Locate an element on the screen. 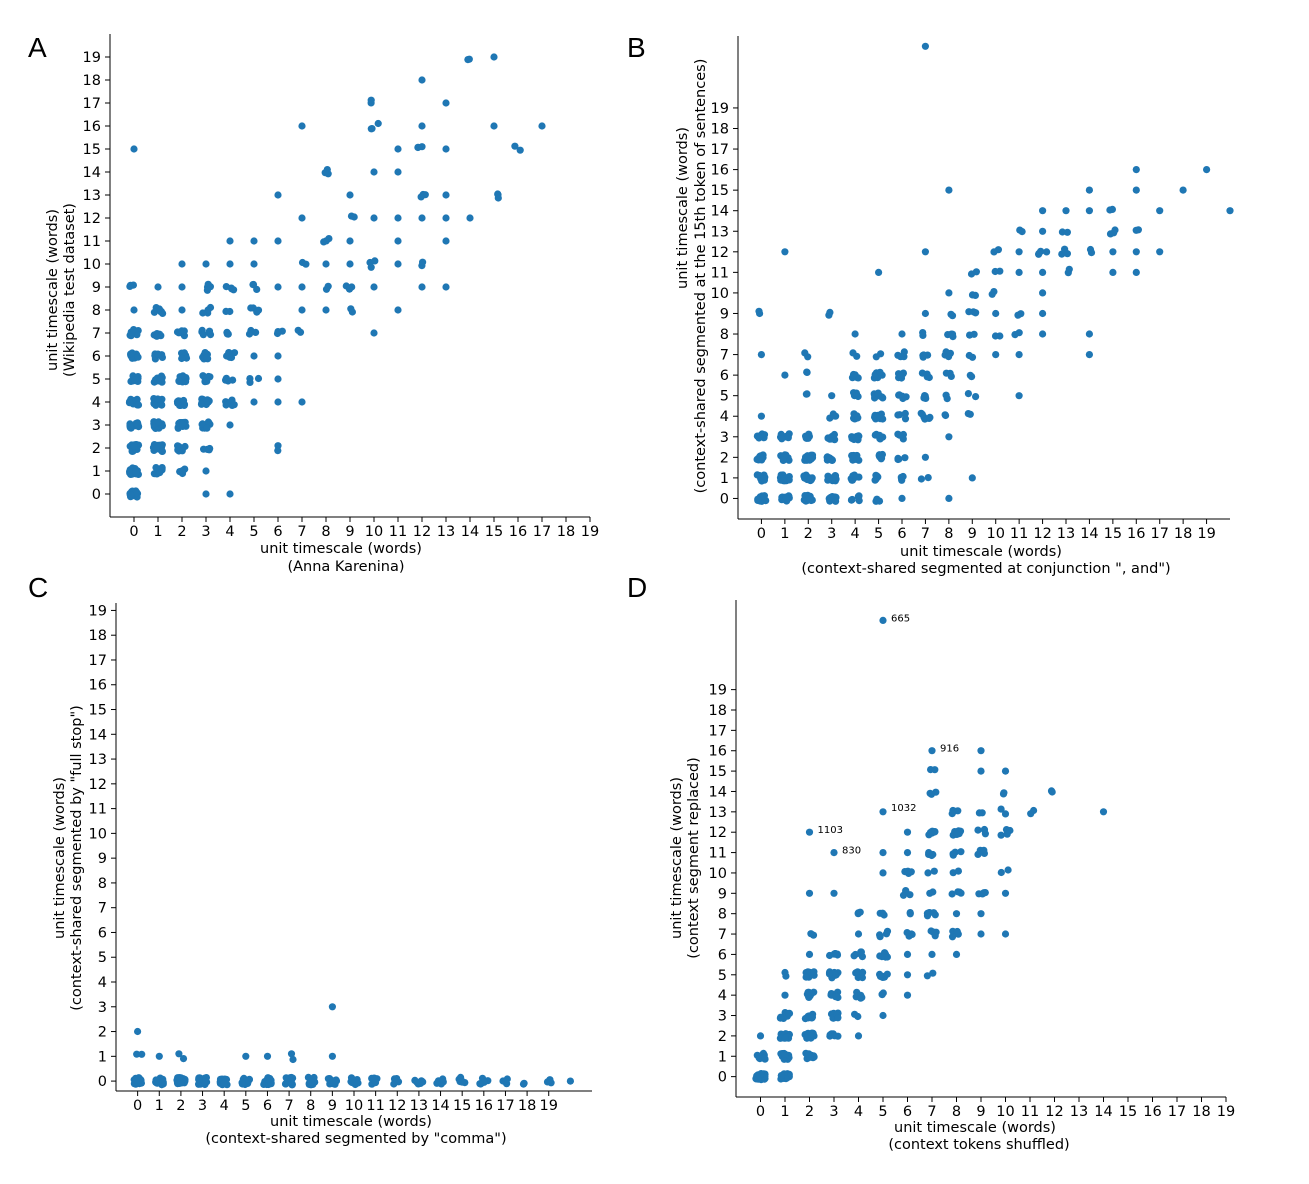 The height and width of the screenshot is (1184, 1309). y-tick-label: 9 is located at coordinates (96, 288).